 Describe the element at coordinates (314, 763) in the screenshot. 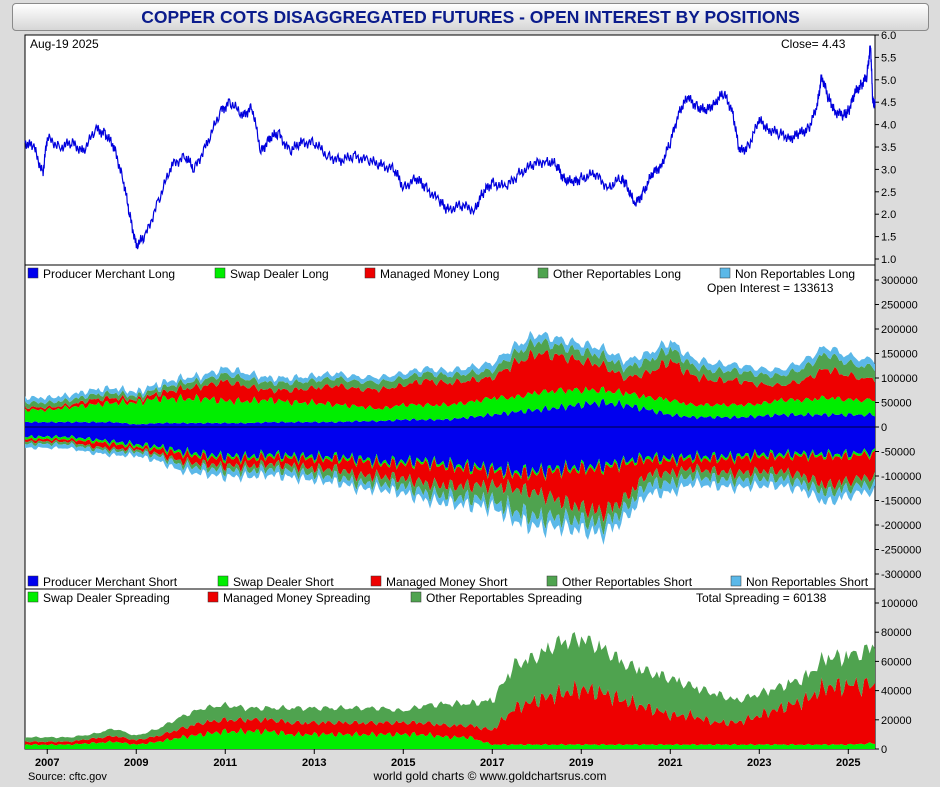

I see `x-tick-label: 2013` at that location.